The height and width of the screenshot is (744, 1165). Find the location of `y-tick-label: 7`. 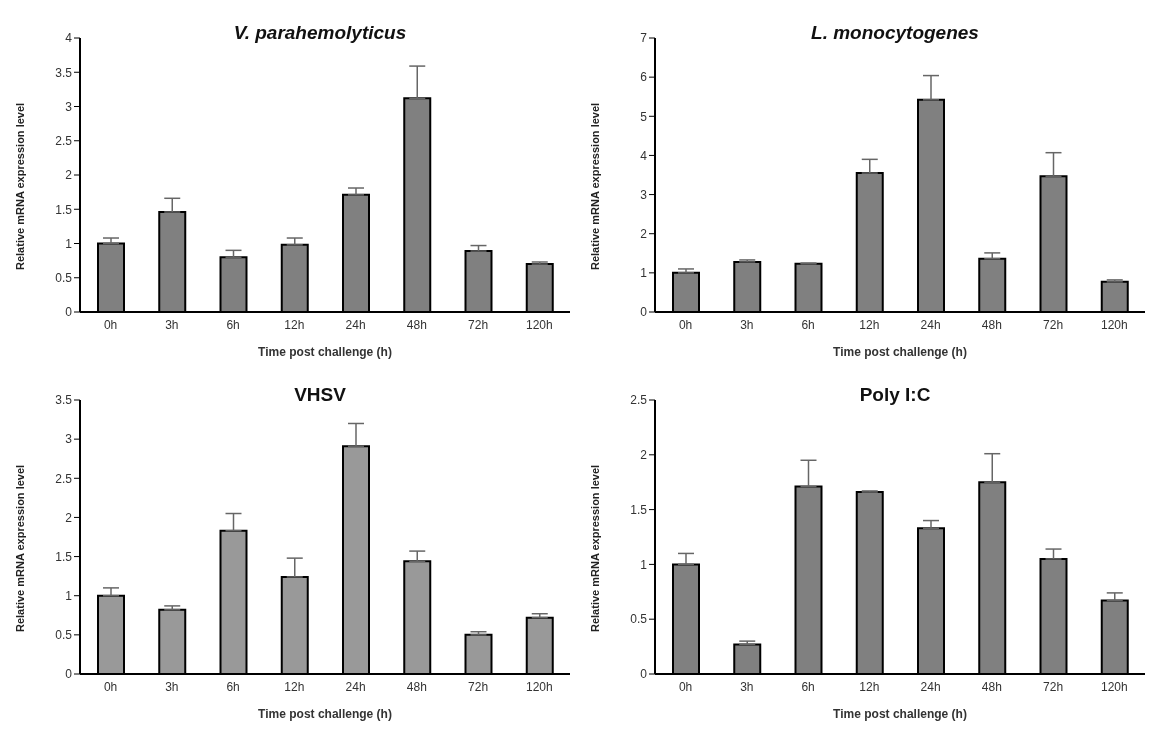

y-tick-label: 7 is located at coordinates (644, 38).